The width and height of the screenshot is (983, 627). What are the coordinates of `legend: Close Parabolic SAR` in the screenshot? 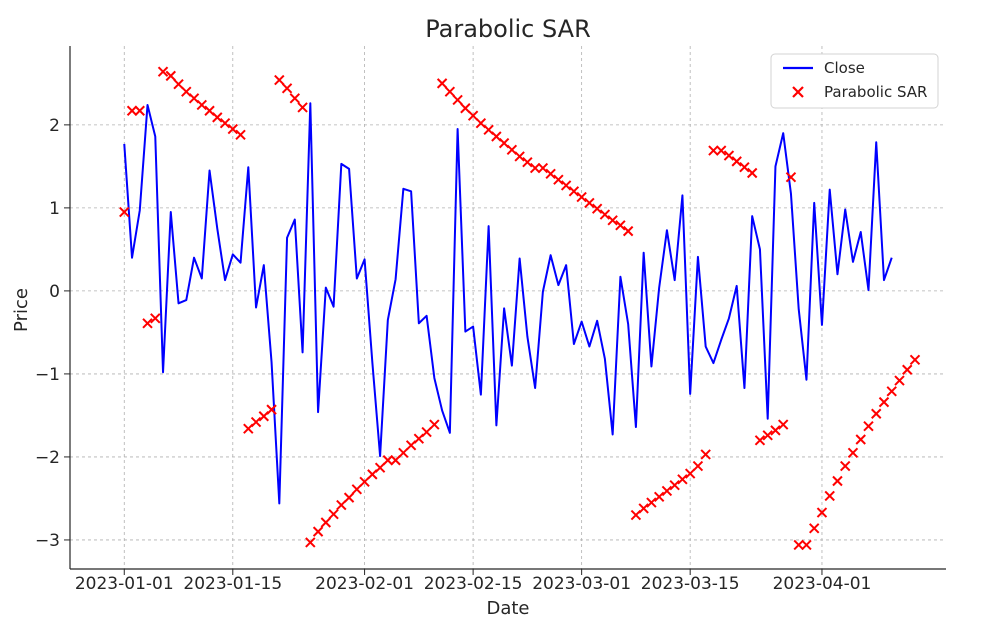 It's located at (854, 81).